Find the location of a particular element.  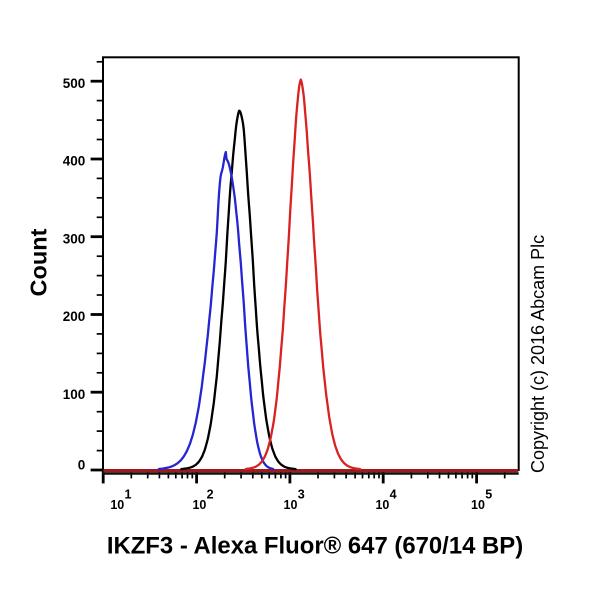

svg-text: 1 is located at coordinates (128, 494).